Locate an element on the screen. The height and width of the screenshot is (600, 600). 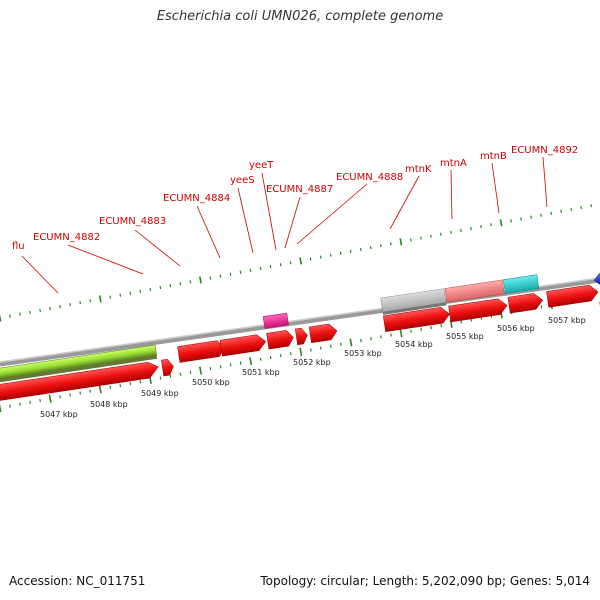
gene-label-yeet: yeeT is located at coordinates (261, 165).